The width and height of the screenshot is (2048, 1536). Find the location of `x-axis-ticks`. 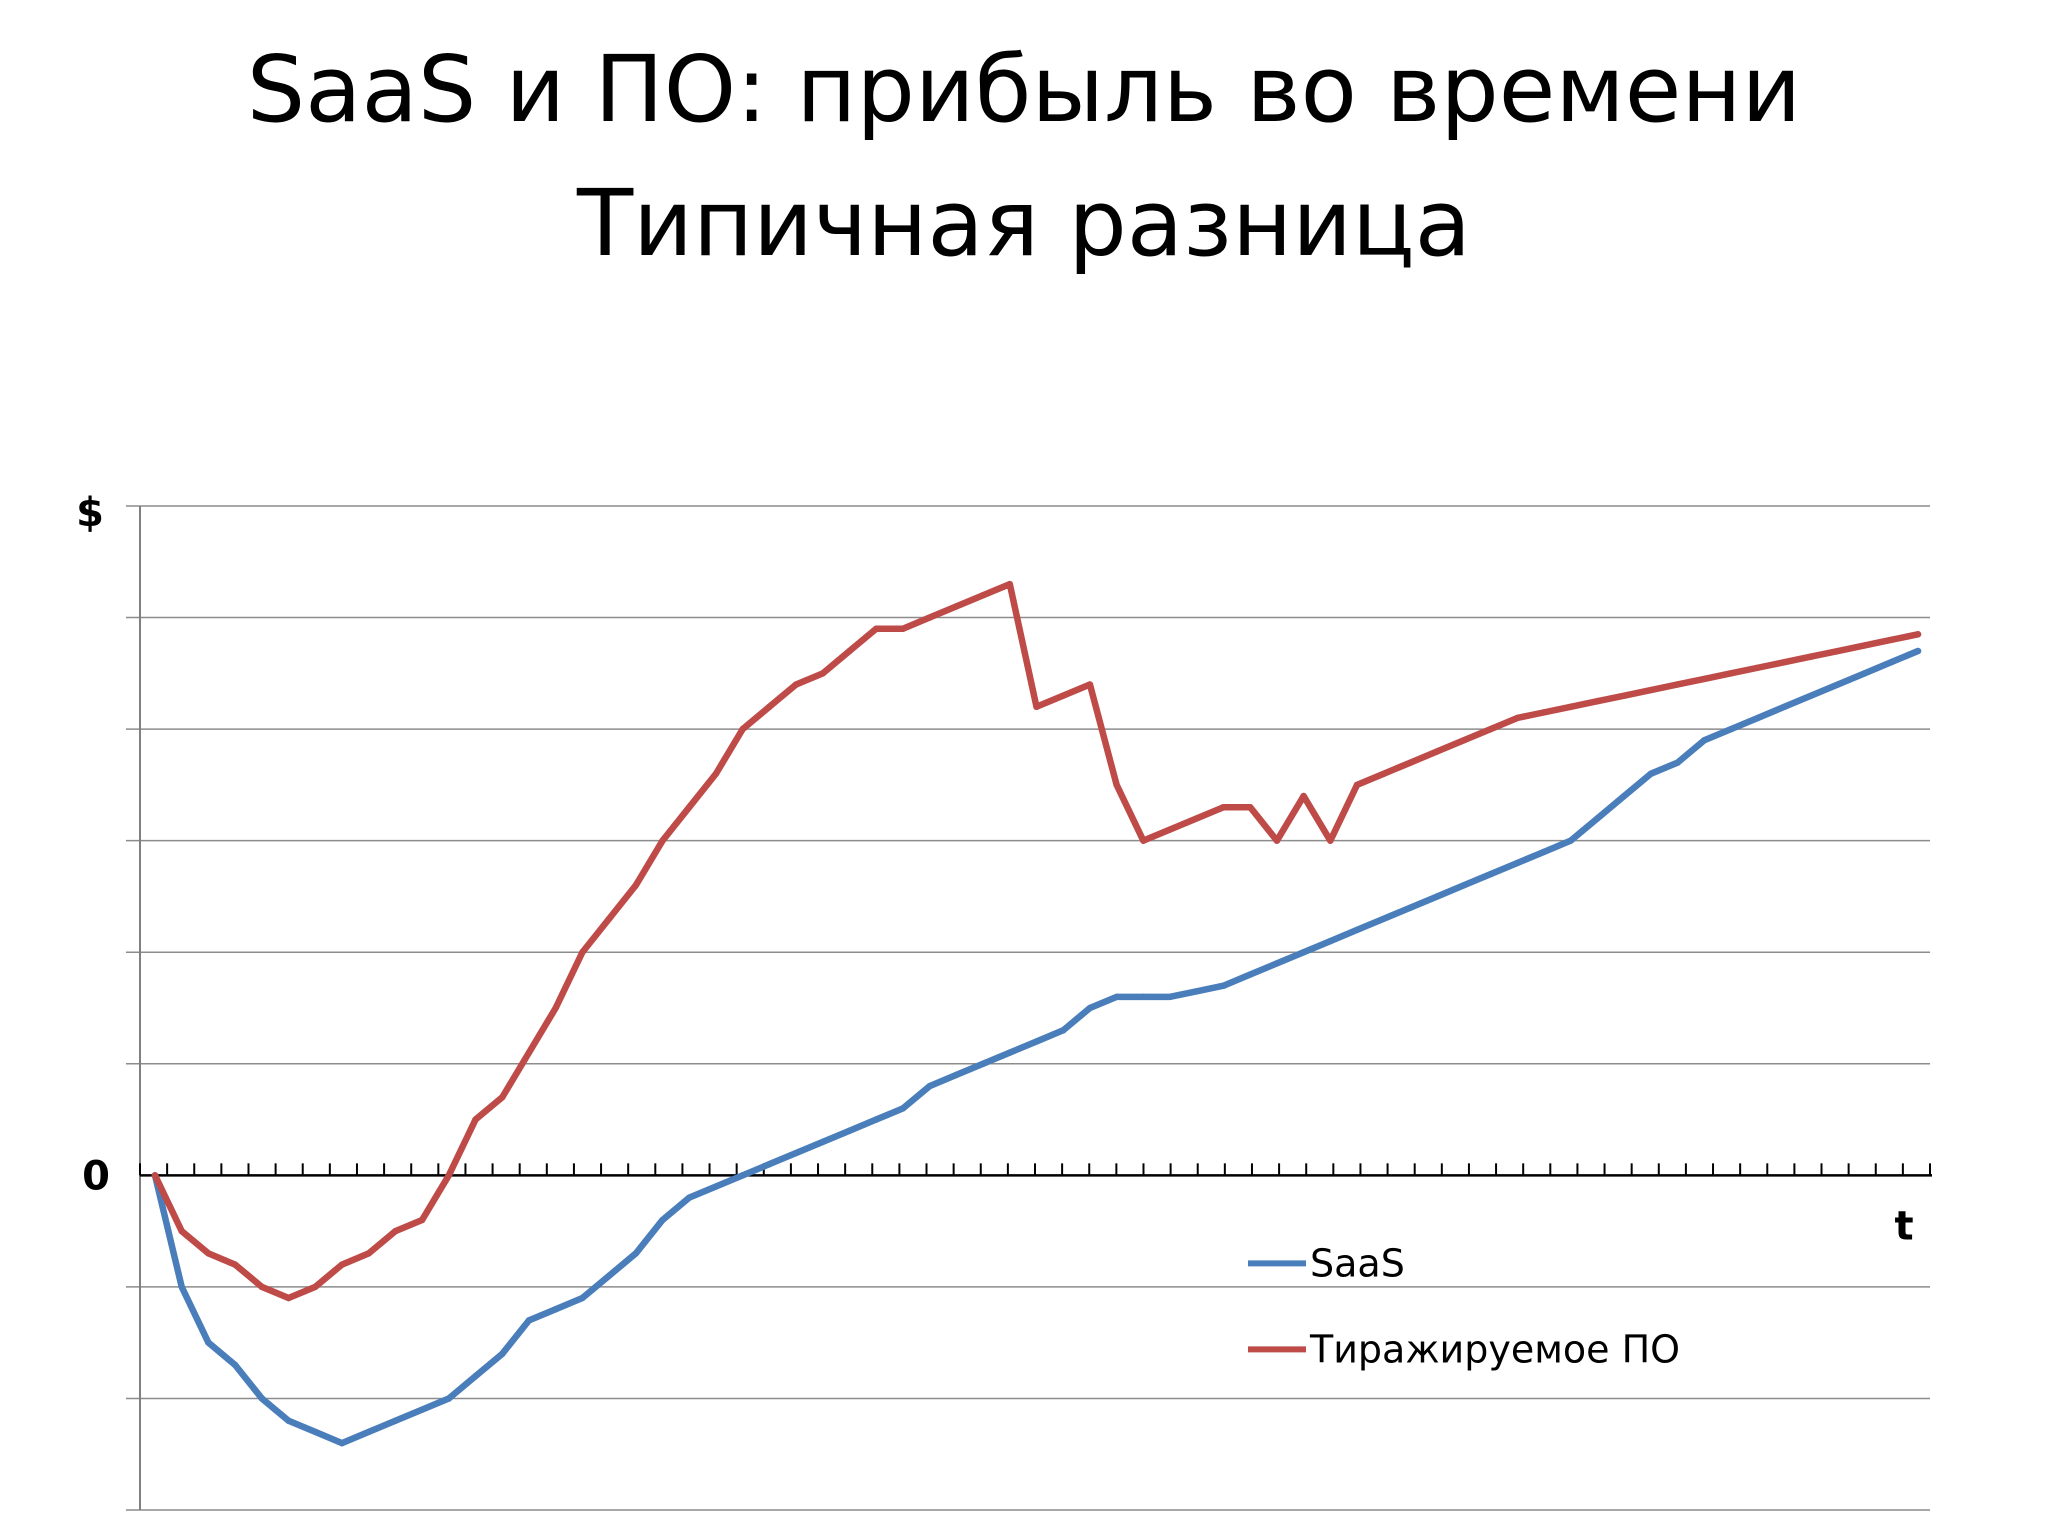

x-axis-ticks is located at coordinates (1035, 1169).